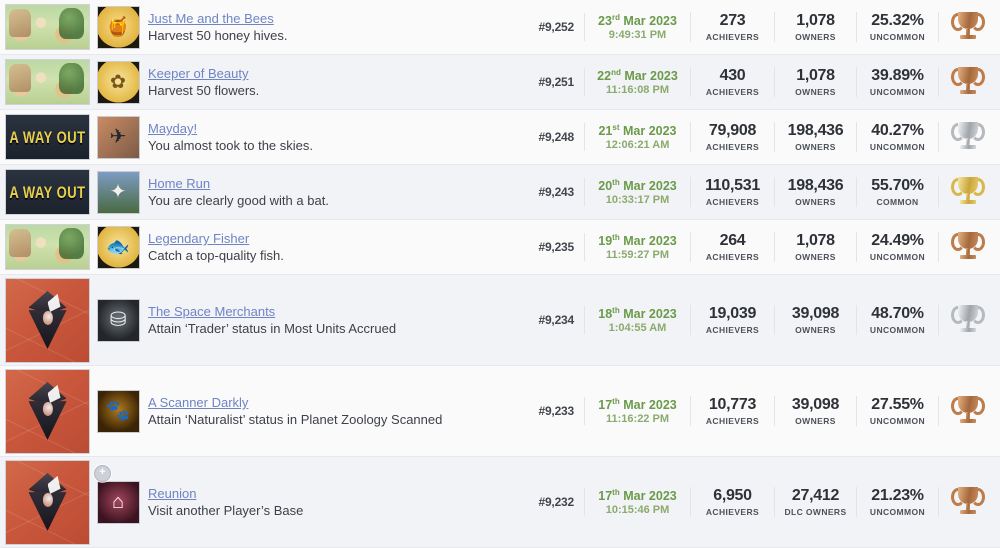 The image size is (1000, 548). What do you see at coordinates (637, 240) in the screenshot?
I see `unlock-date: 19th Mar 2023` at bounding box center [637, 240].